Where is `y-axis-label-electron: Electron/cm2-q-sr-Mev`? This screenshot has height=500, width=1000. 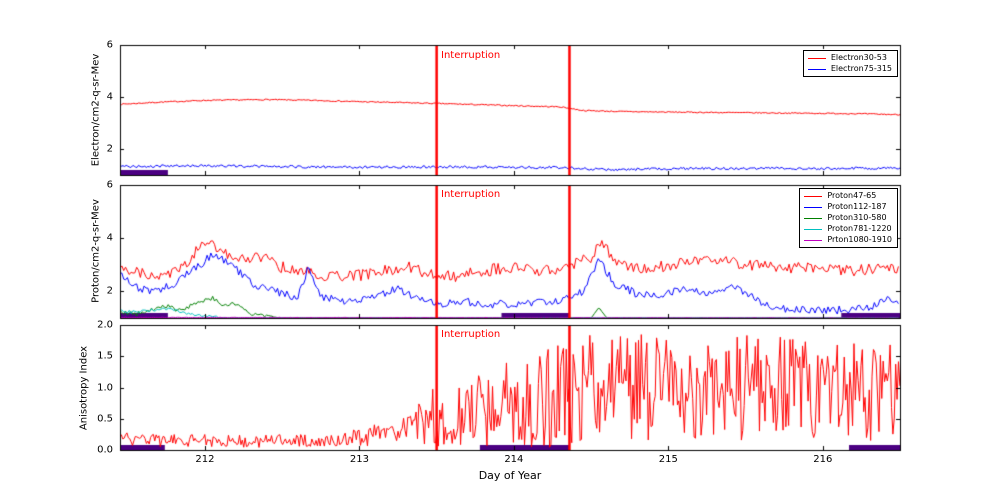 y-axis-label-electron: Electron/cm2-q-sr-Mev is located at coordinates (96, 110).